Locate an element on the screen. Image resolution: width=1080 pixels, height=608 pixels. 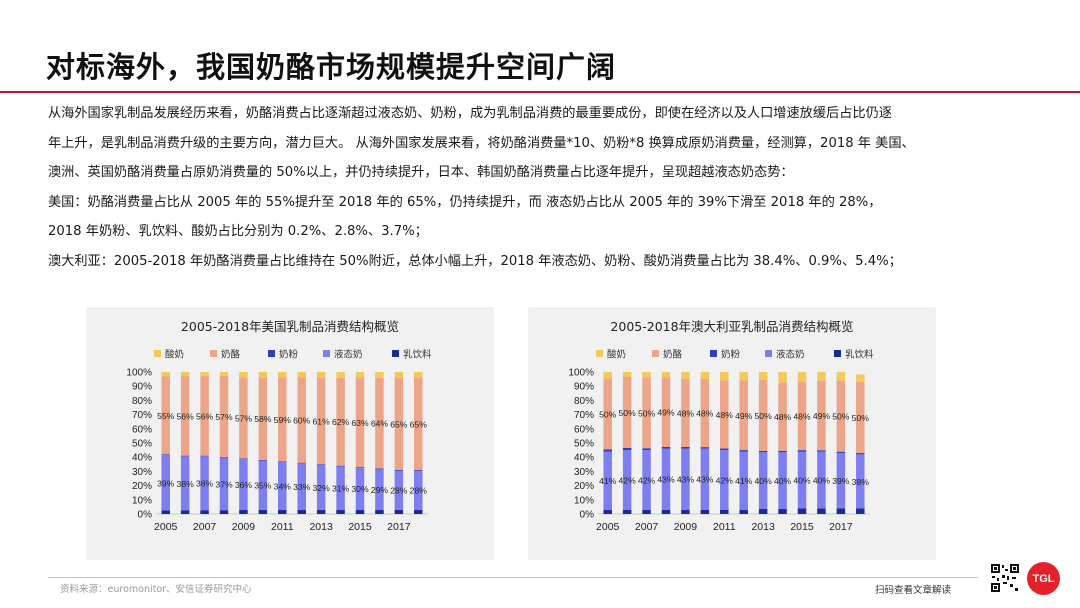
footer-divider is located at coordinates (513, 577).